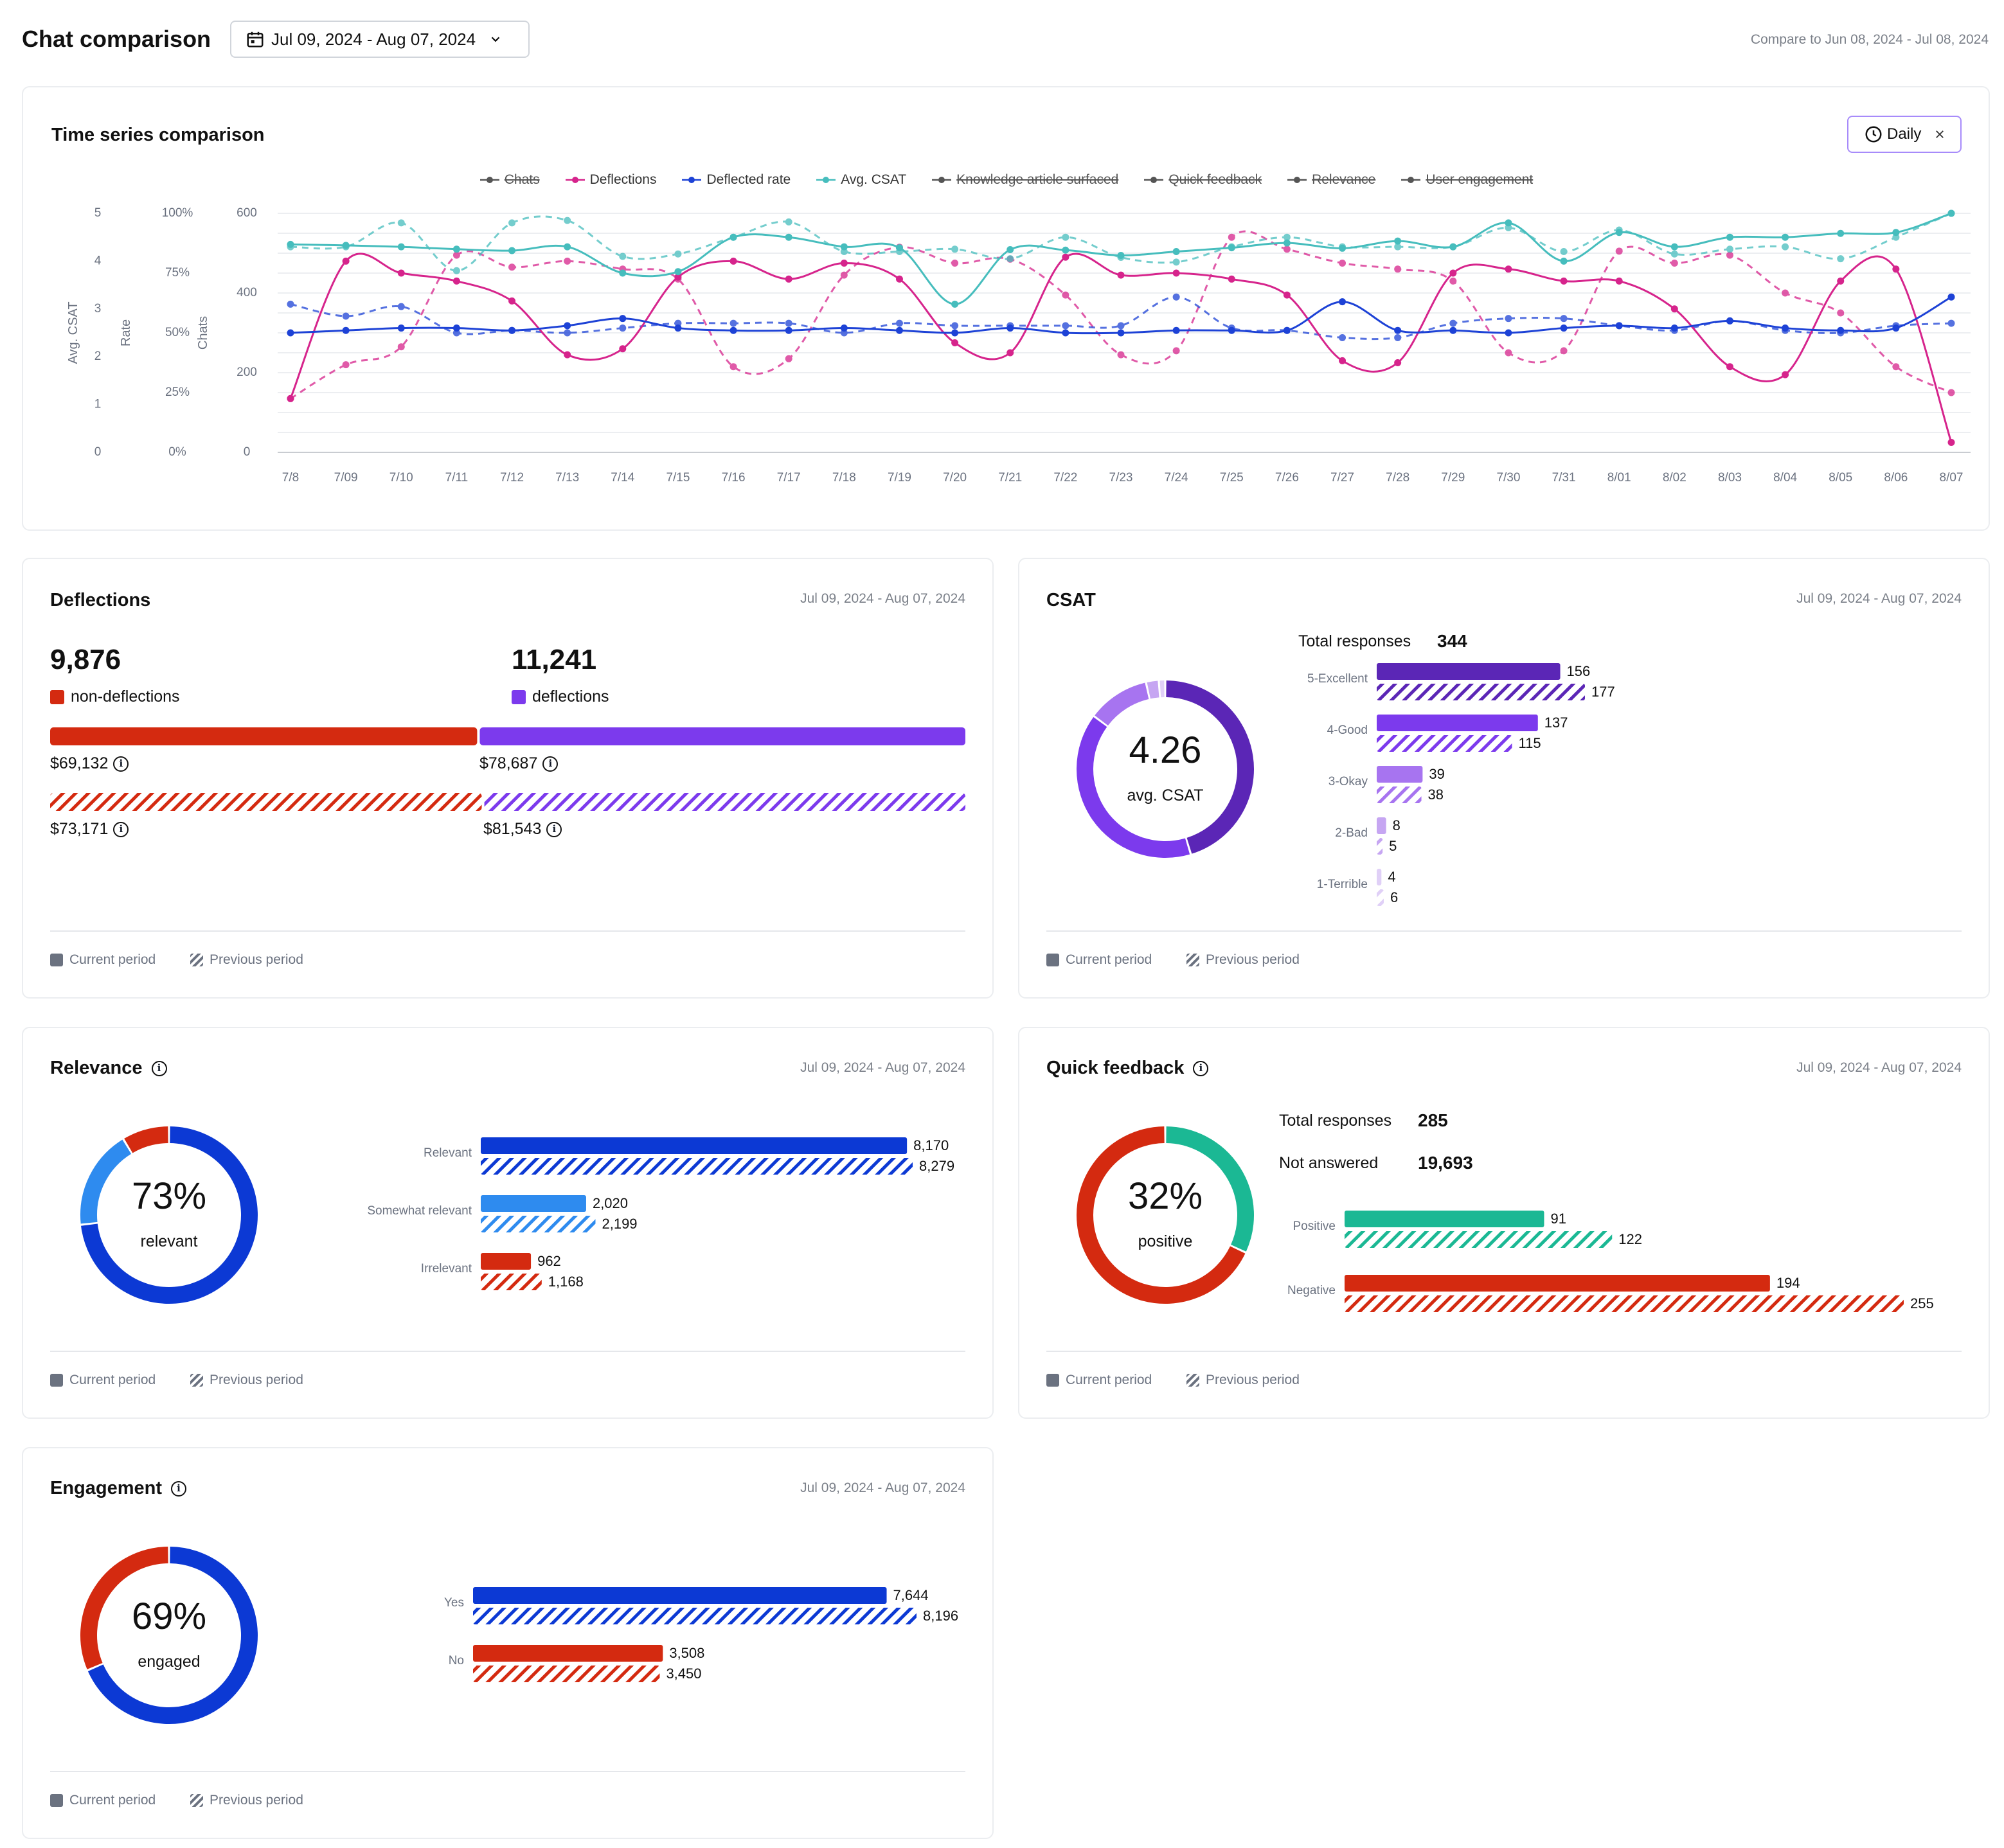 The image size is (2004, 1848). Describe the element at coordinates (861, 180) in the screenshot. I see `legend-item-avg-csat: Avg. CSAT` at that location.